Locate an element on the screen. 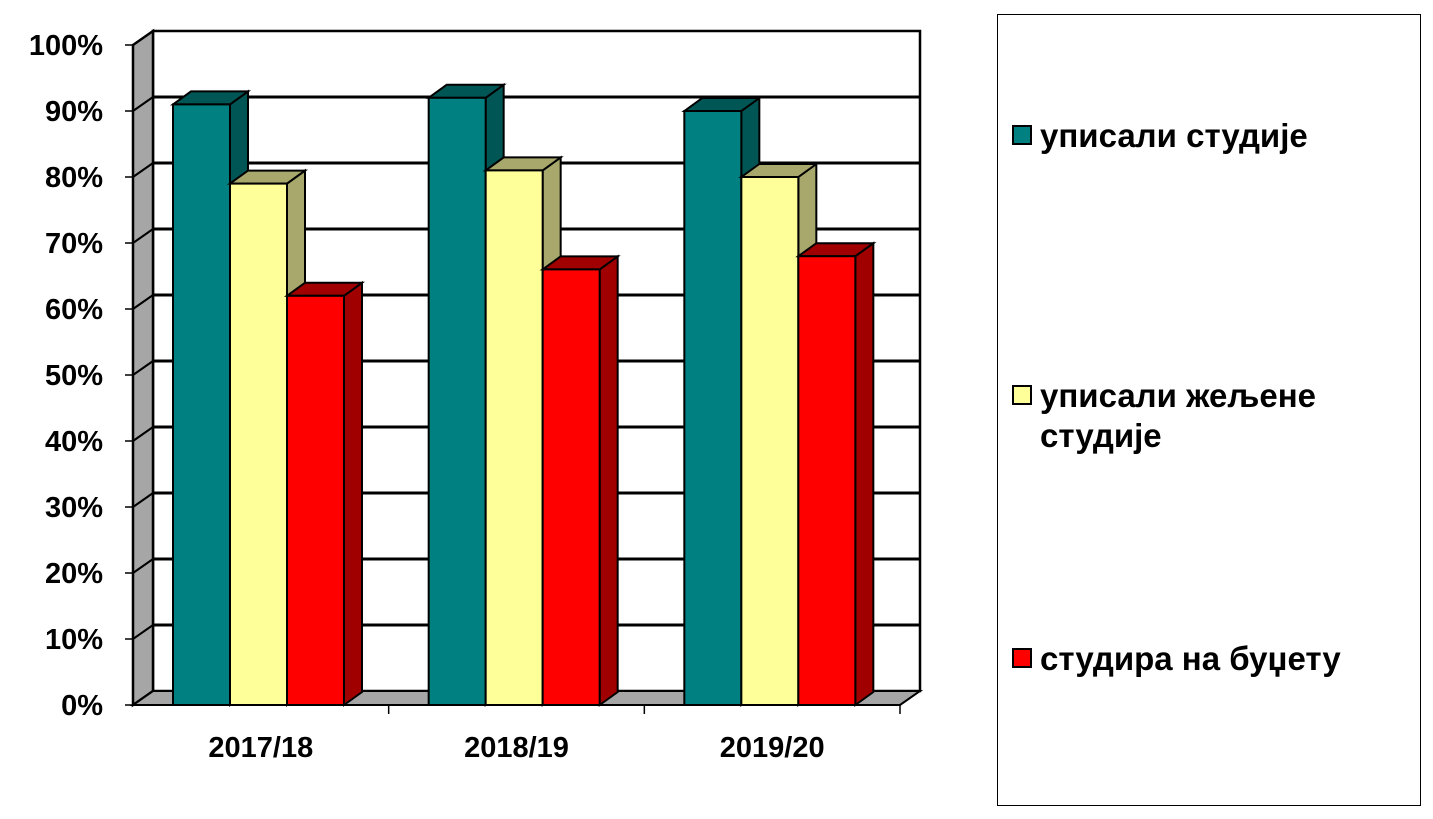  legend-label-desired: уписали жељене студије is located at coordinates (1178, 415).